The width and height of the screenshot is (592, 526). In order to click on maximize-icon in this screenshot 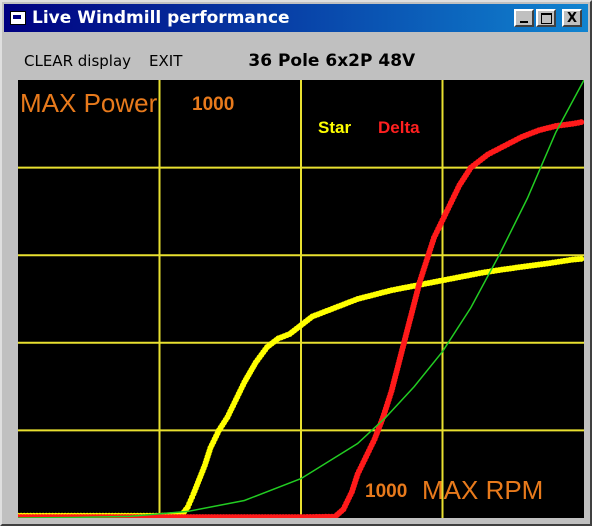, I will do `click(546, 18)`.